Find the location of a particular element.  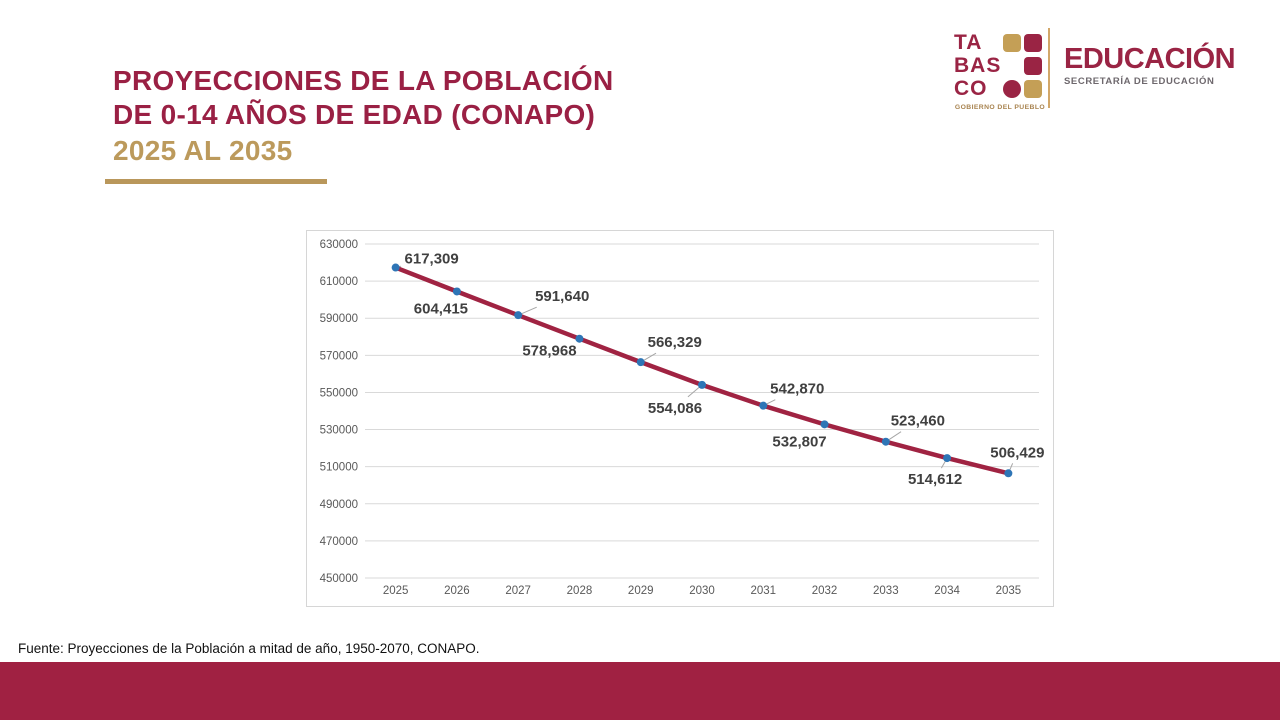

page-subtitle: 2025 AL 2035 is located at coordinates (203, 150).